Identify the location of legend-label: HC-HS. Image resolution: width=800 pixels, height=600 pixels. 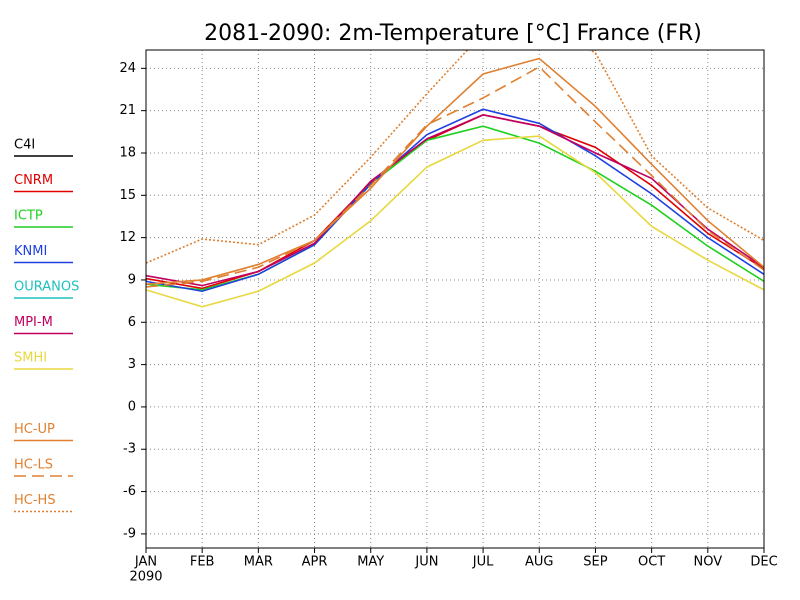
(35, 500).